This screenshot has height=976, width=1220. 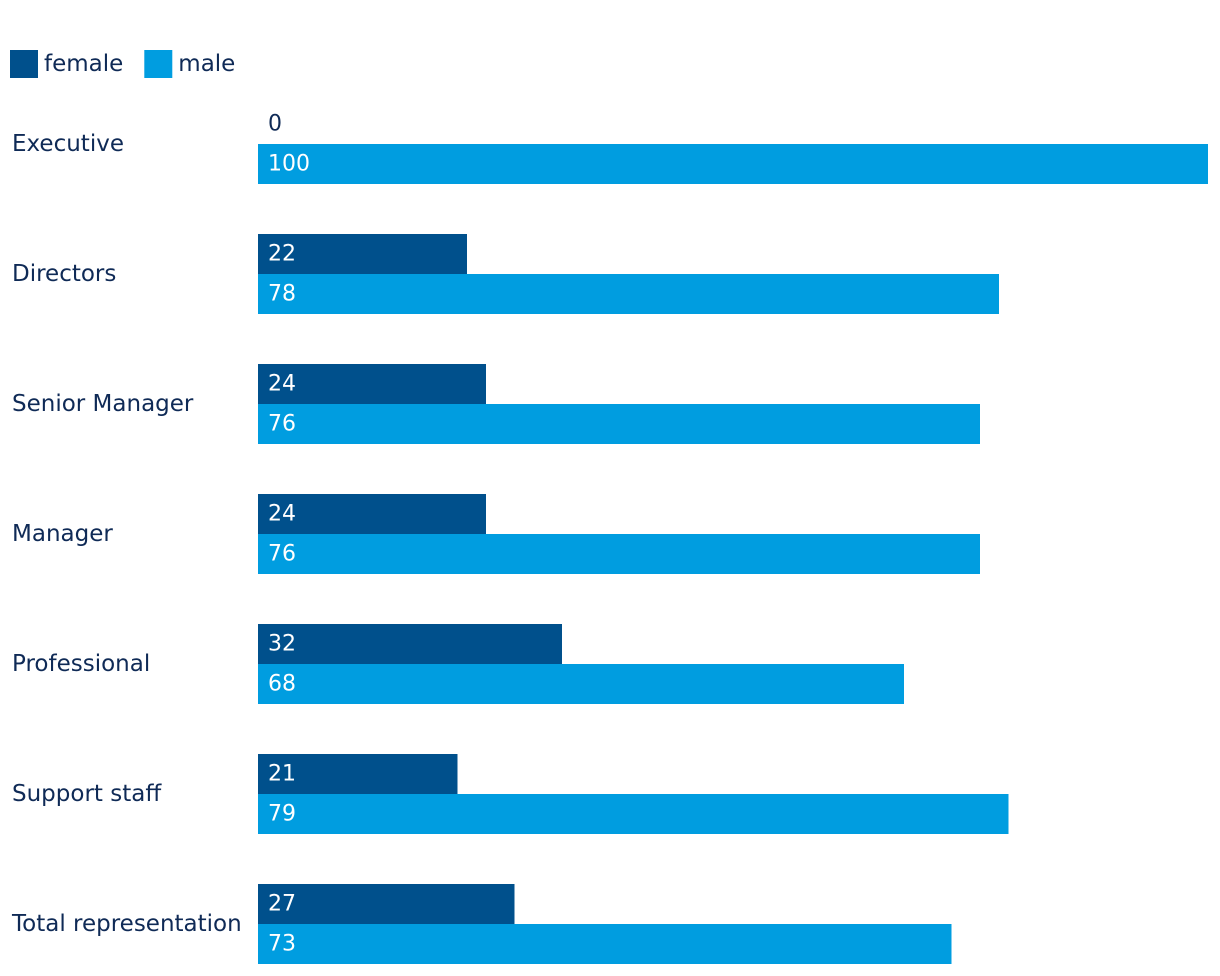 What do you see at coordinates (372, 514) in the screenshot?
I see `bar-female-manager` at bounding box center [372, 514].